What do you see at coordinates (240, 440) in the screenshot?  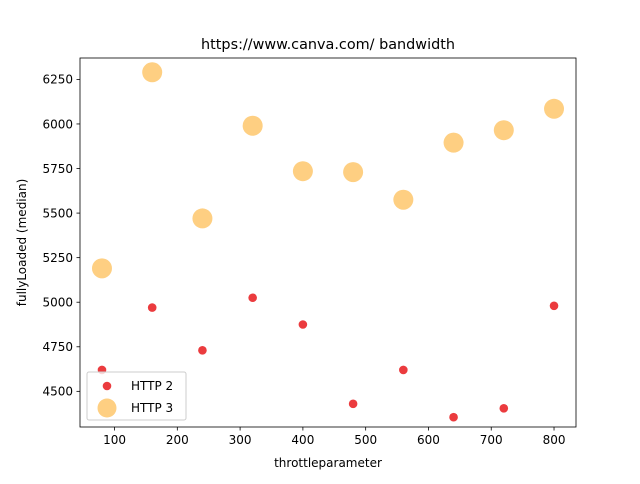 I see `x-tick-label: 300` at bounding box center [240, 440].